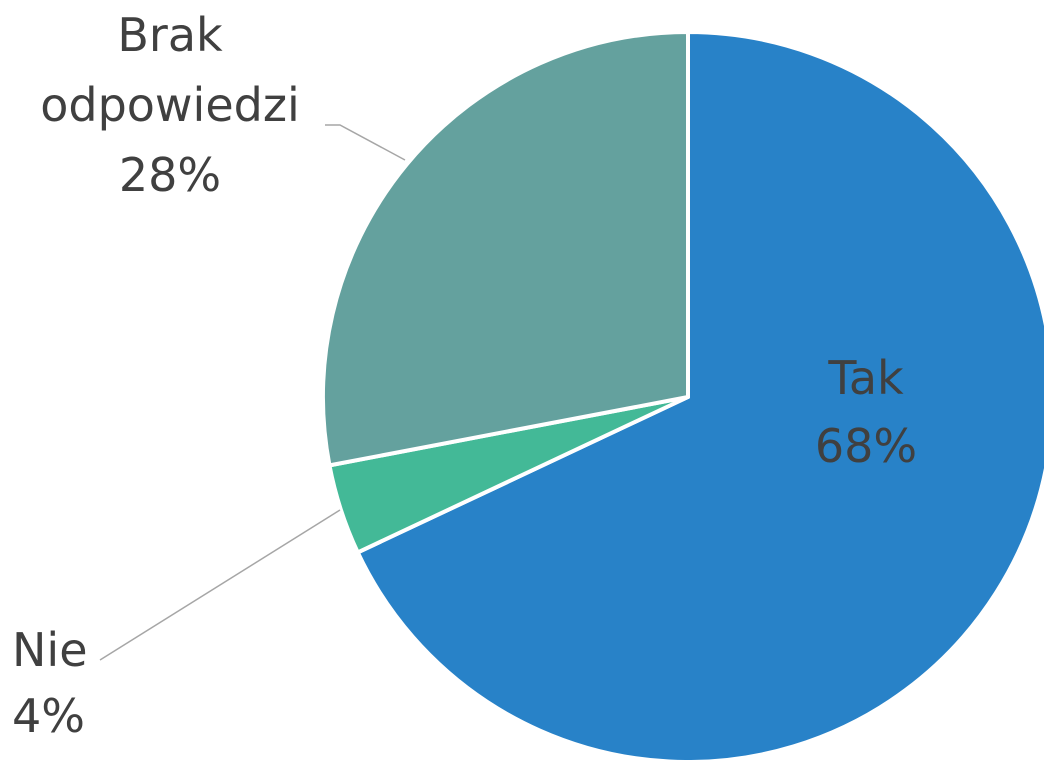 This screenshot has height=760, width=1044. I want to click on value-label: 28%, so click(170, 175).